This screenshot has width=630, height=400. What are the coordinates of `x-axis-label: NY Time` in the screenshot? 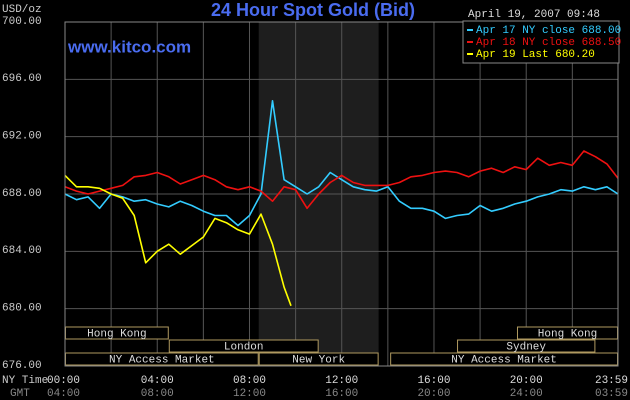 It's located at (25, 381).